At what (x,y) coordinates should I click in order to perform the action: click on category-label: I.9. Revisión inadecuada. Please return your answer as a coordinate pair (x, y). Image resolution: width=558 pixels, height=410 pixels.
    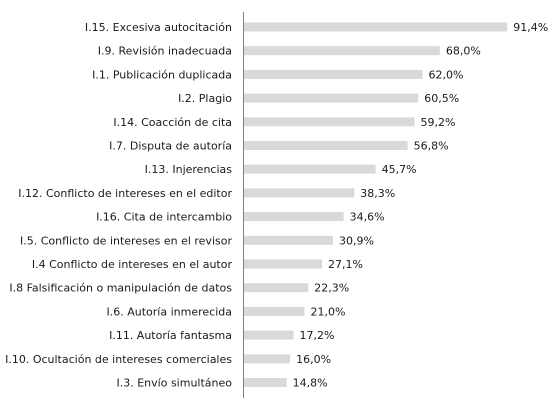
    Looking at the image, I should click on (165, 51).